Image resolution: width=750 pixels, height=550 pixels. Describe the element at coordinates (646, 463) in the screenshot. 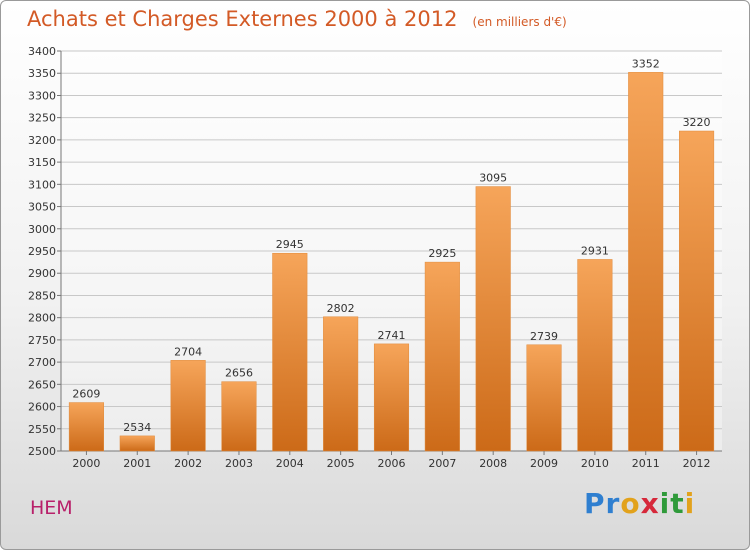

I see `x-tick-label: 2011` at that location.